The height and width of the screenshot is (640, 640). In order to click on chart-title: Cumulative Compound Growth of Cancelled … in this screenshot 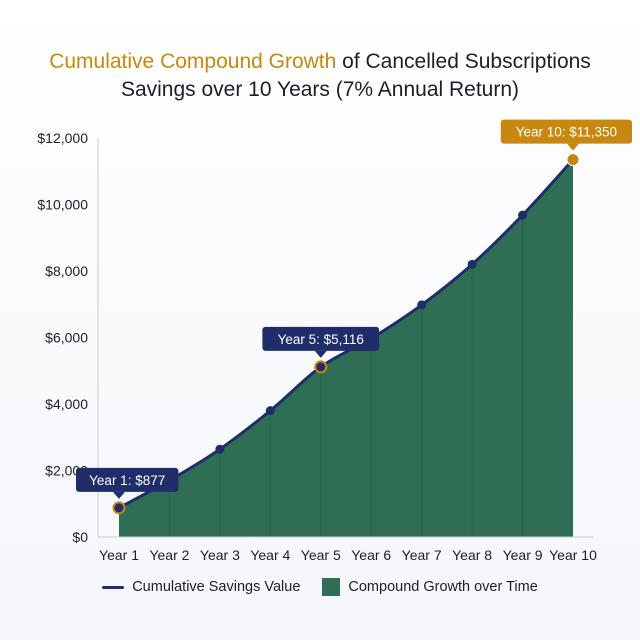, I will do `click(320, 76)`.